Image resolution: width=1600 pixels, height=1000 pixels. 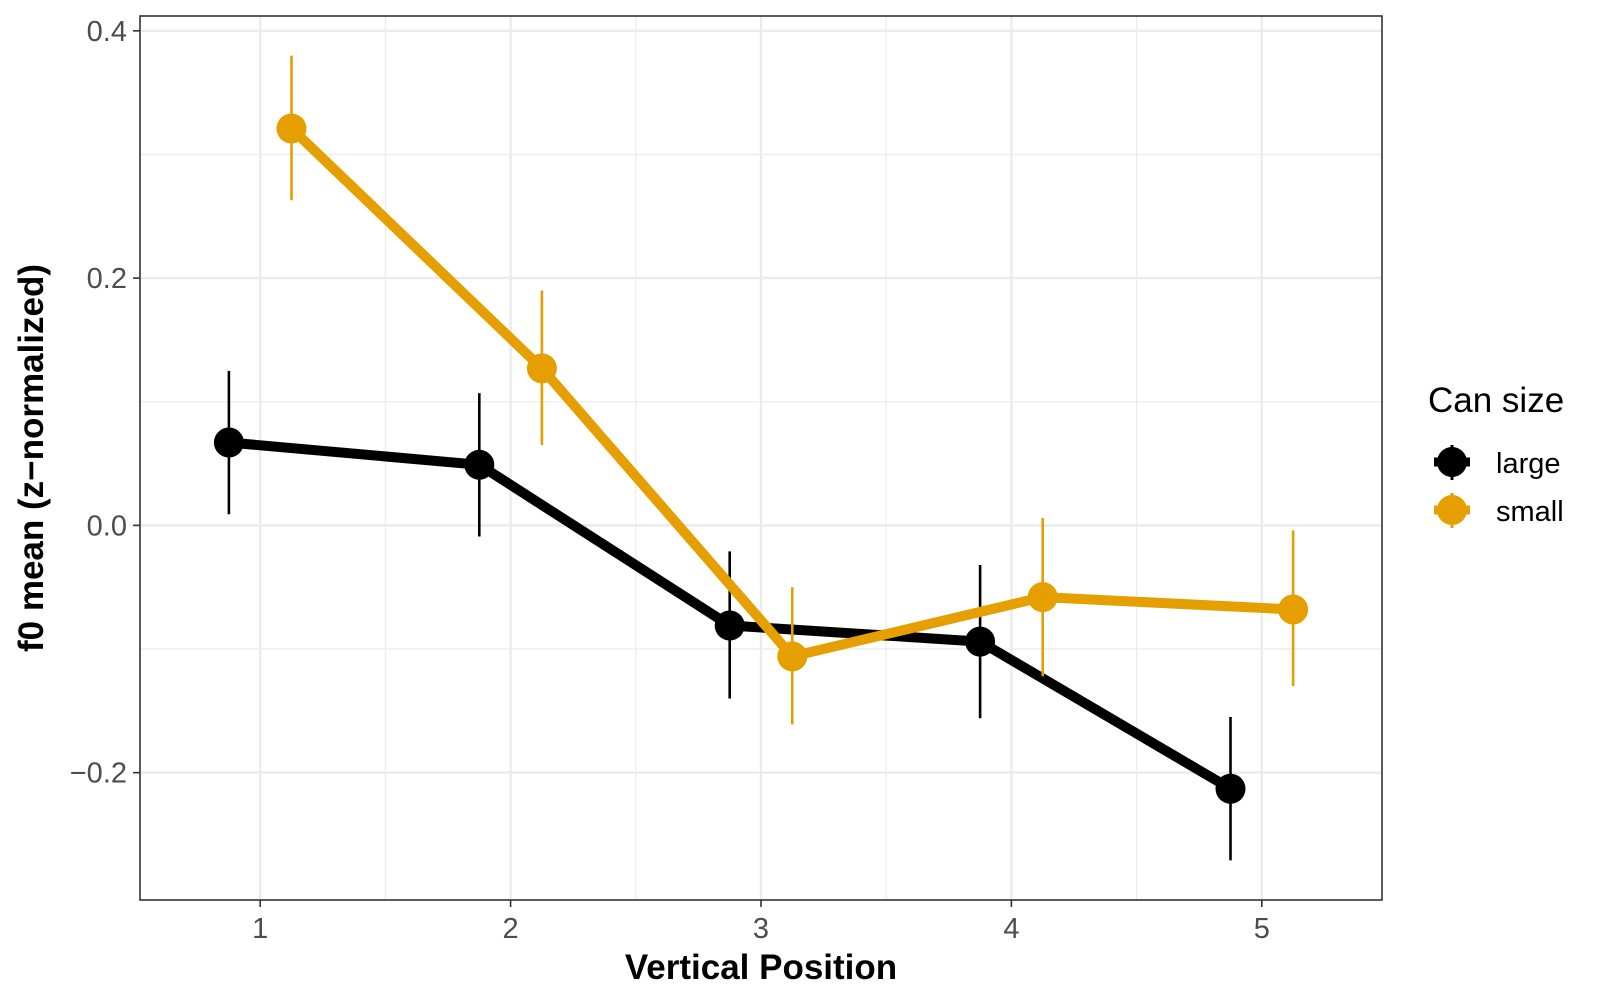 I want to click on legend-label-large: large, so click(x=1528, y=464).